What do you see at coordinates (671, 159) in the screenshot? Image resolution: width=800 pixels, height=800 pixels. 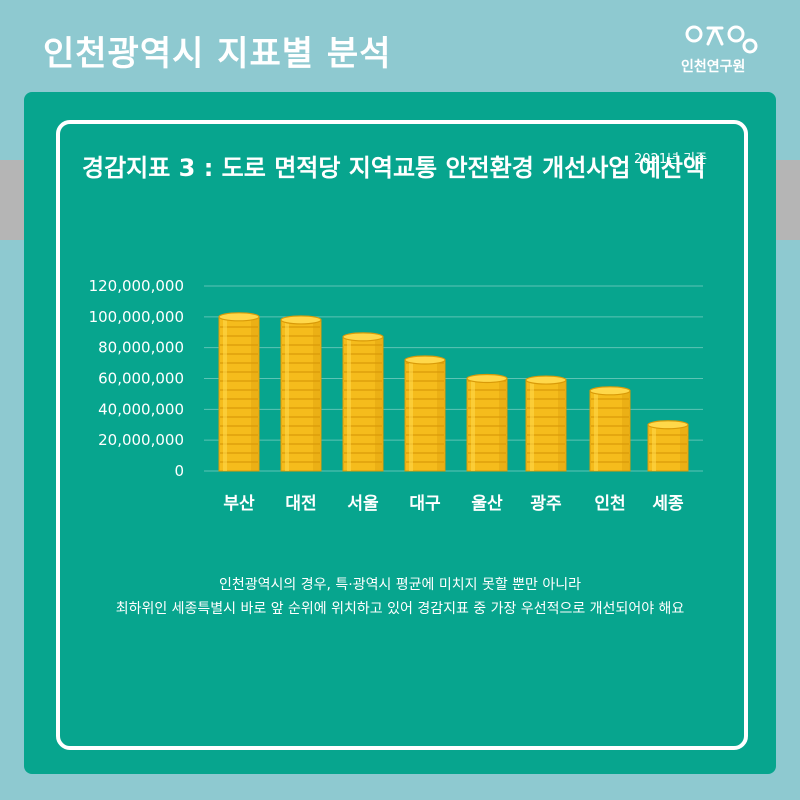 I see `base-year-label: 2021년 기준` at bounding box center [671, 159].